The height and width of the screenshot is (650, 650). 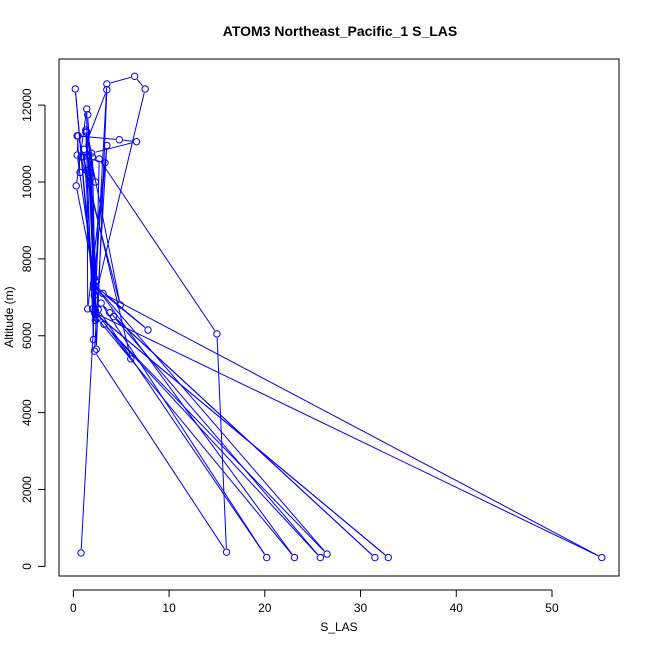 What do you see at coordinates (27, 105) in the screenshot?
I see `y-tick-label: 12000` at bounding box center [27, 105].